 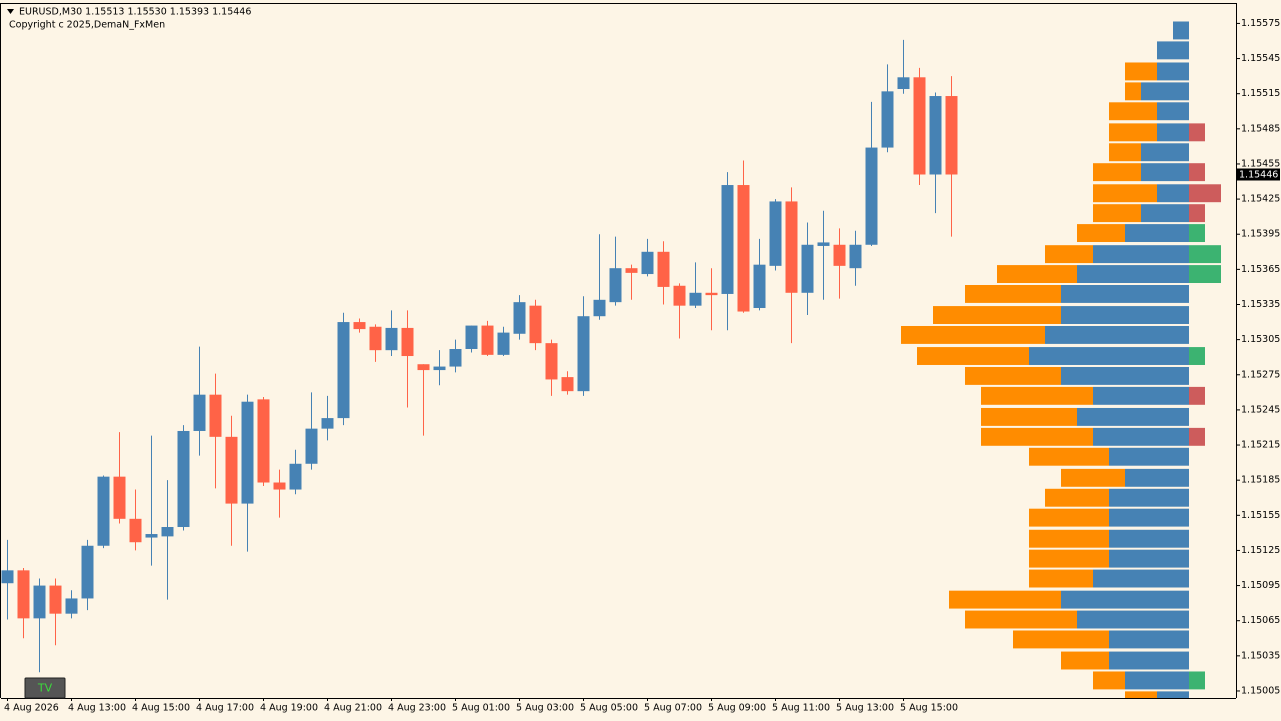 What do you see at coordinates (225, 708) in the screenshot?
I see `x-tick-label: 4 Aug 17:00` at bounding box center [225, 708].